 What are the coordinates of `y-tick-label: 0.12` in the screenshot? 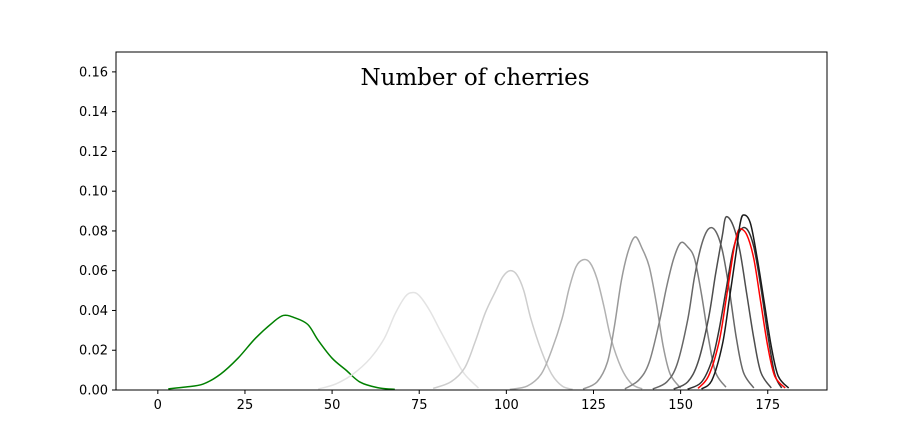 It's located at (93, 152).